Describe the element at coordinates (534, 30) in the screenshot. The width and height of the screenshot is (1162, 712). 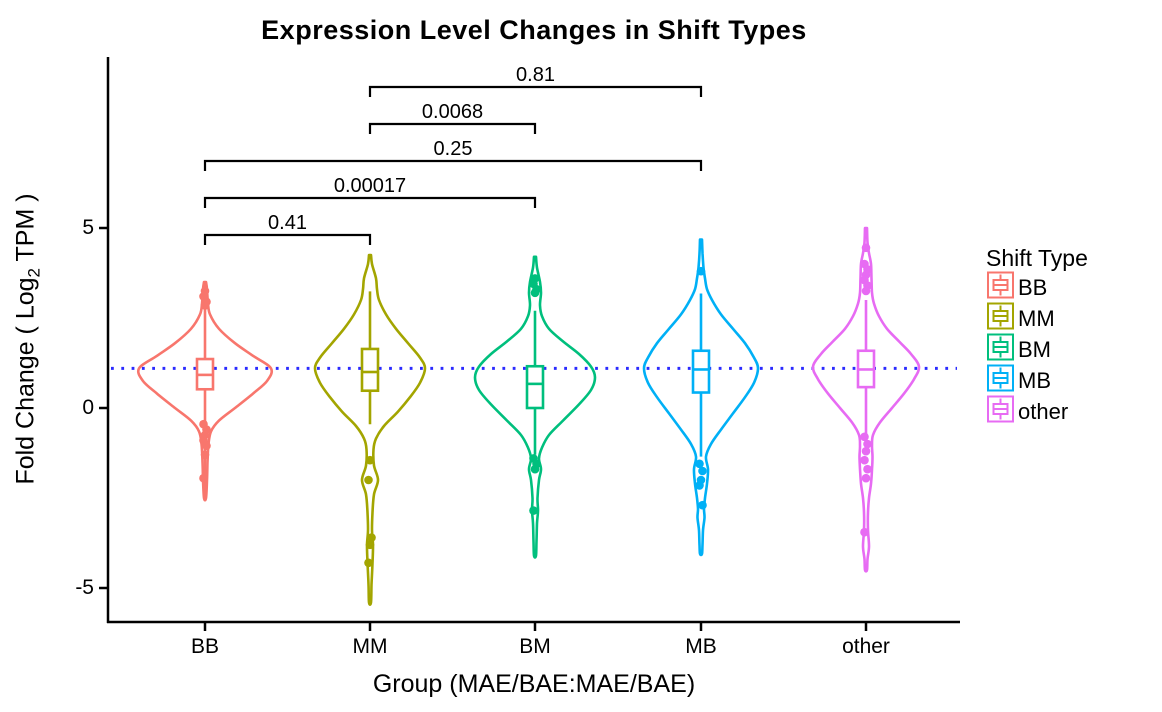
I see `chart-title: Expression Level Changes in Shift Types` at that location.